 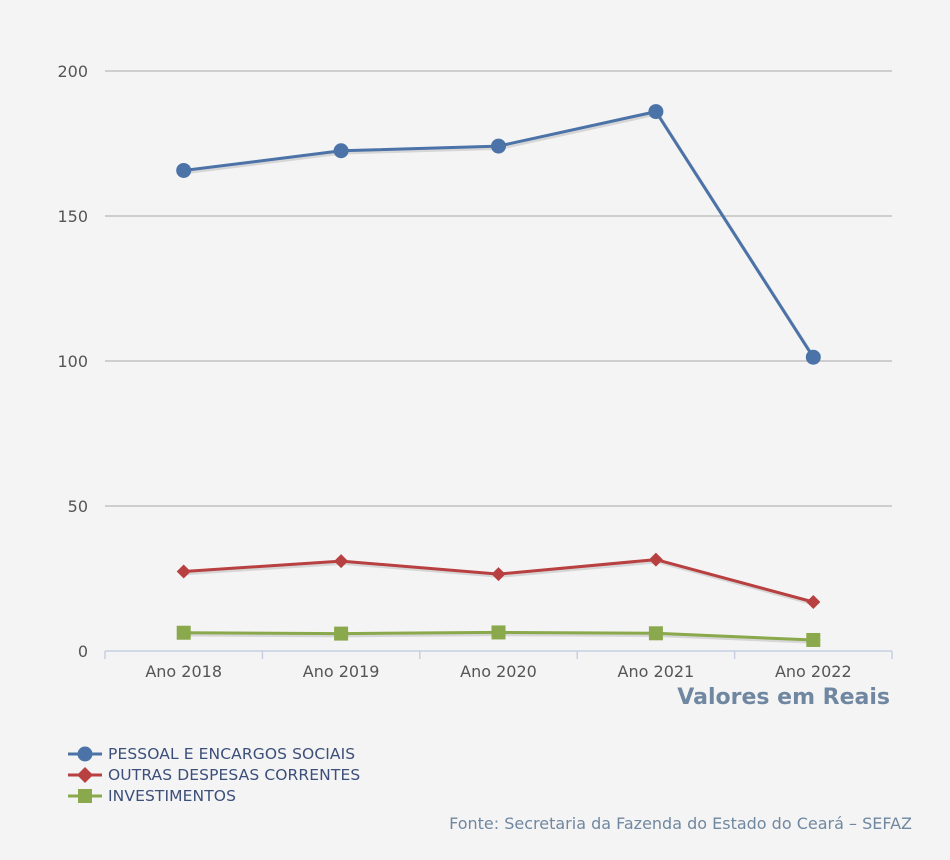 What do you see at coordinates (183, 671) in the screenshot?
I see `x-tick-label: Ano 2018` at bounding box center [183, 671].